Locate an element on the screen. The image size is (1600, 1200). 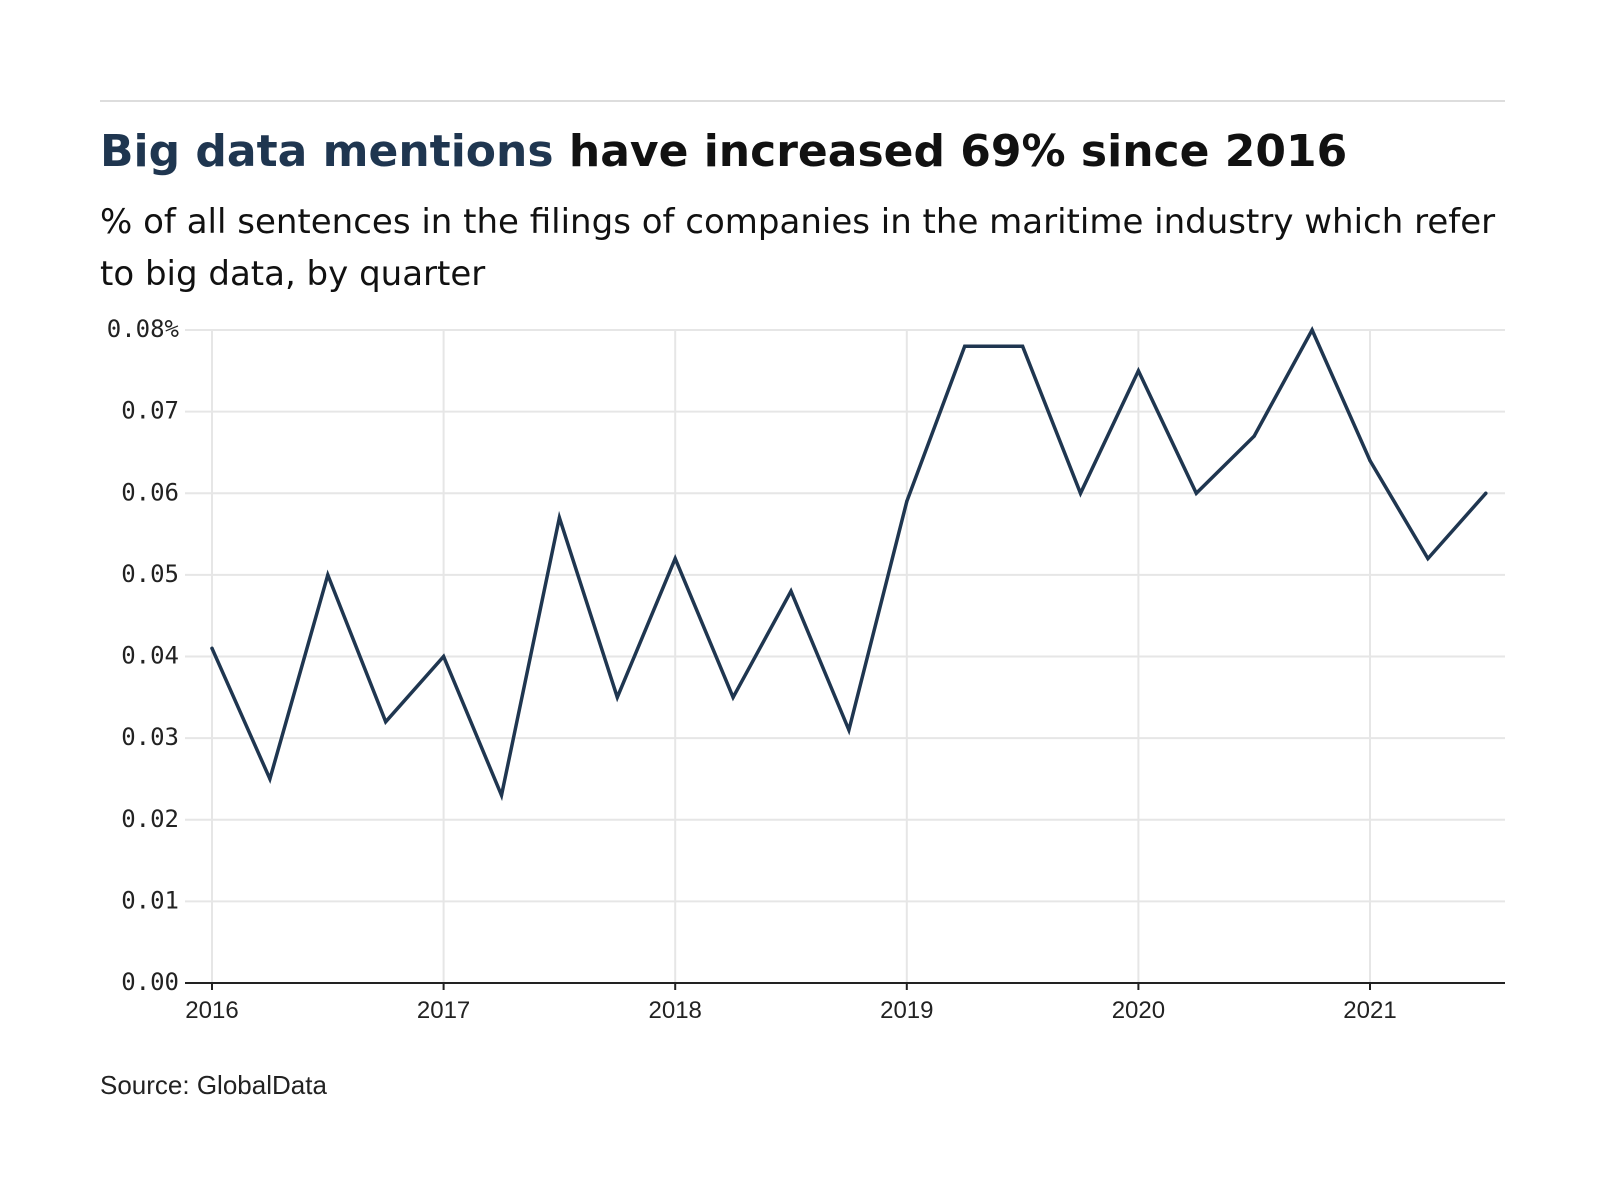
x-tick-label: 2018 is located at coordinates (675, 1010).